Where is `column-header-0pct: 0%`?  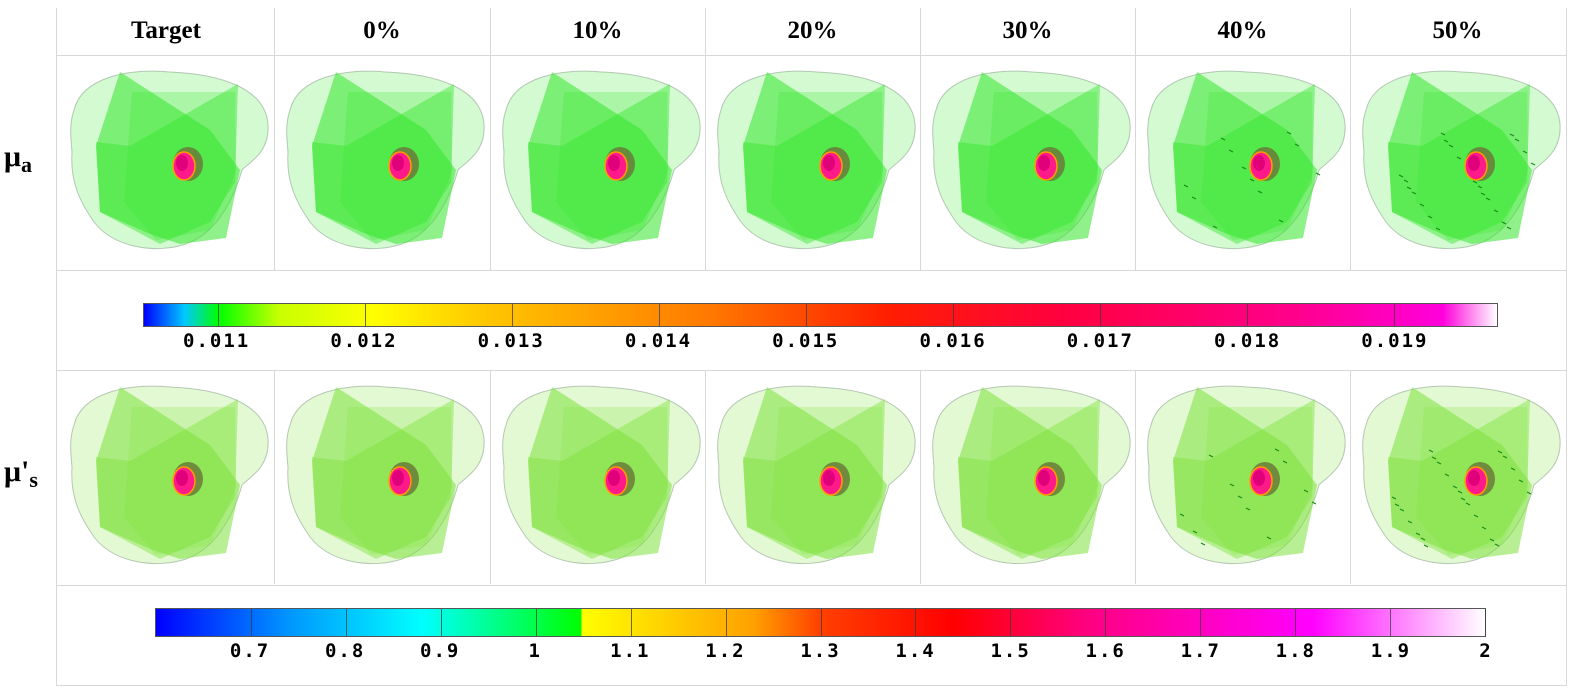 column-header-0pct: 0% is located at coordinates (382, 30).